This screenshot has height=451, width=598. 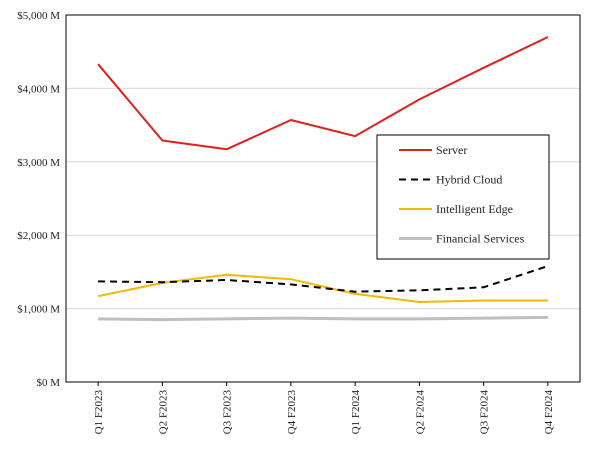 What do you see at coordinates (38, 163) in the screenshot?
I see `y-tick-label: $3,000 M` at bounding box center [38, 163].